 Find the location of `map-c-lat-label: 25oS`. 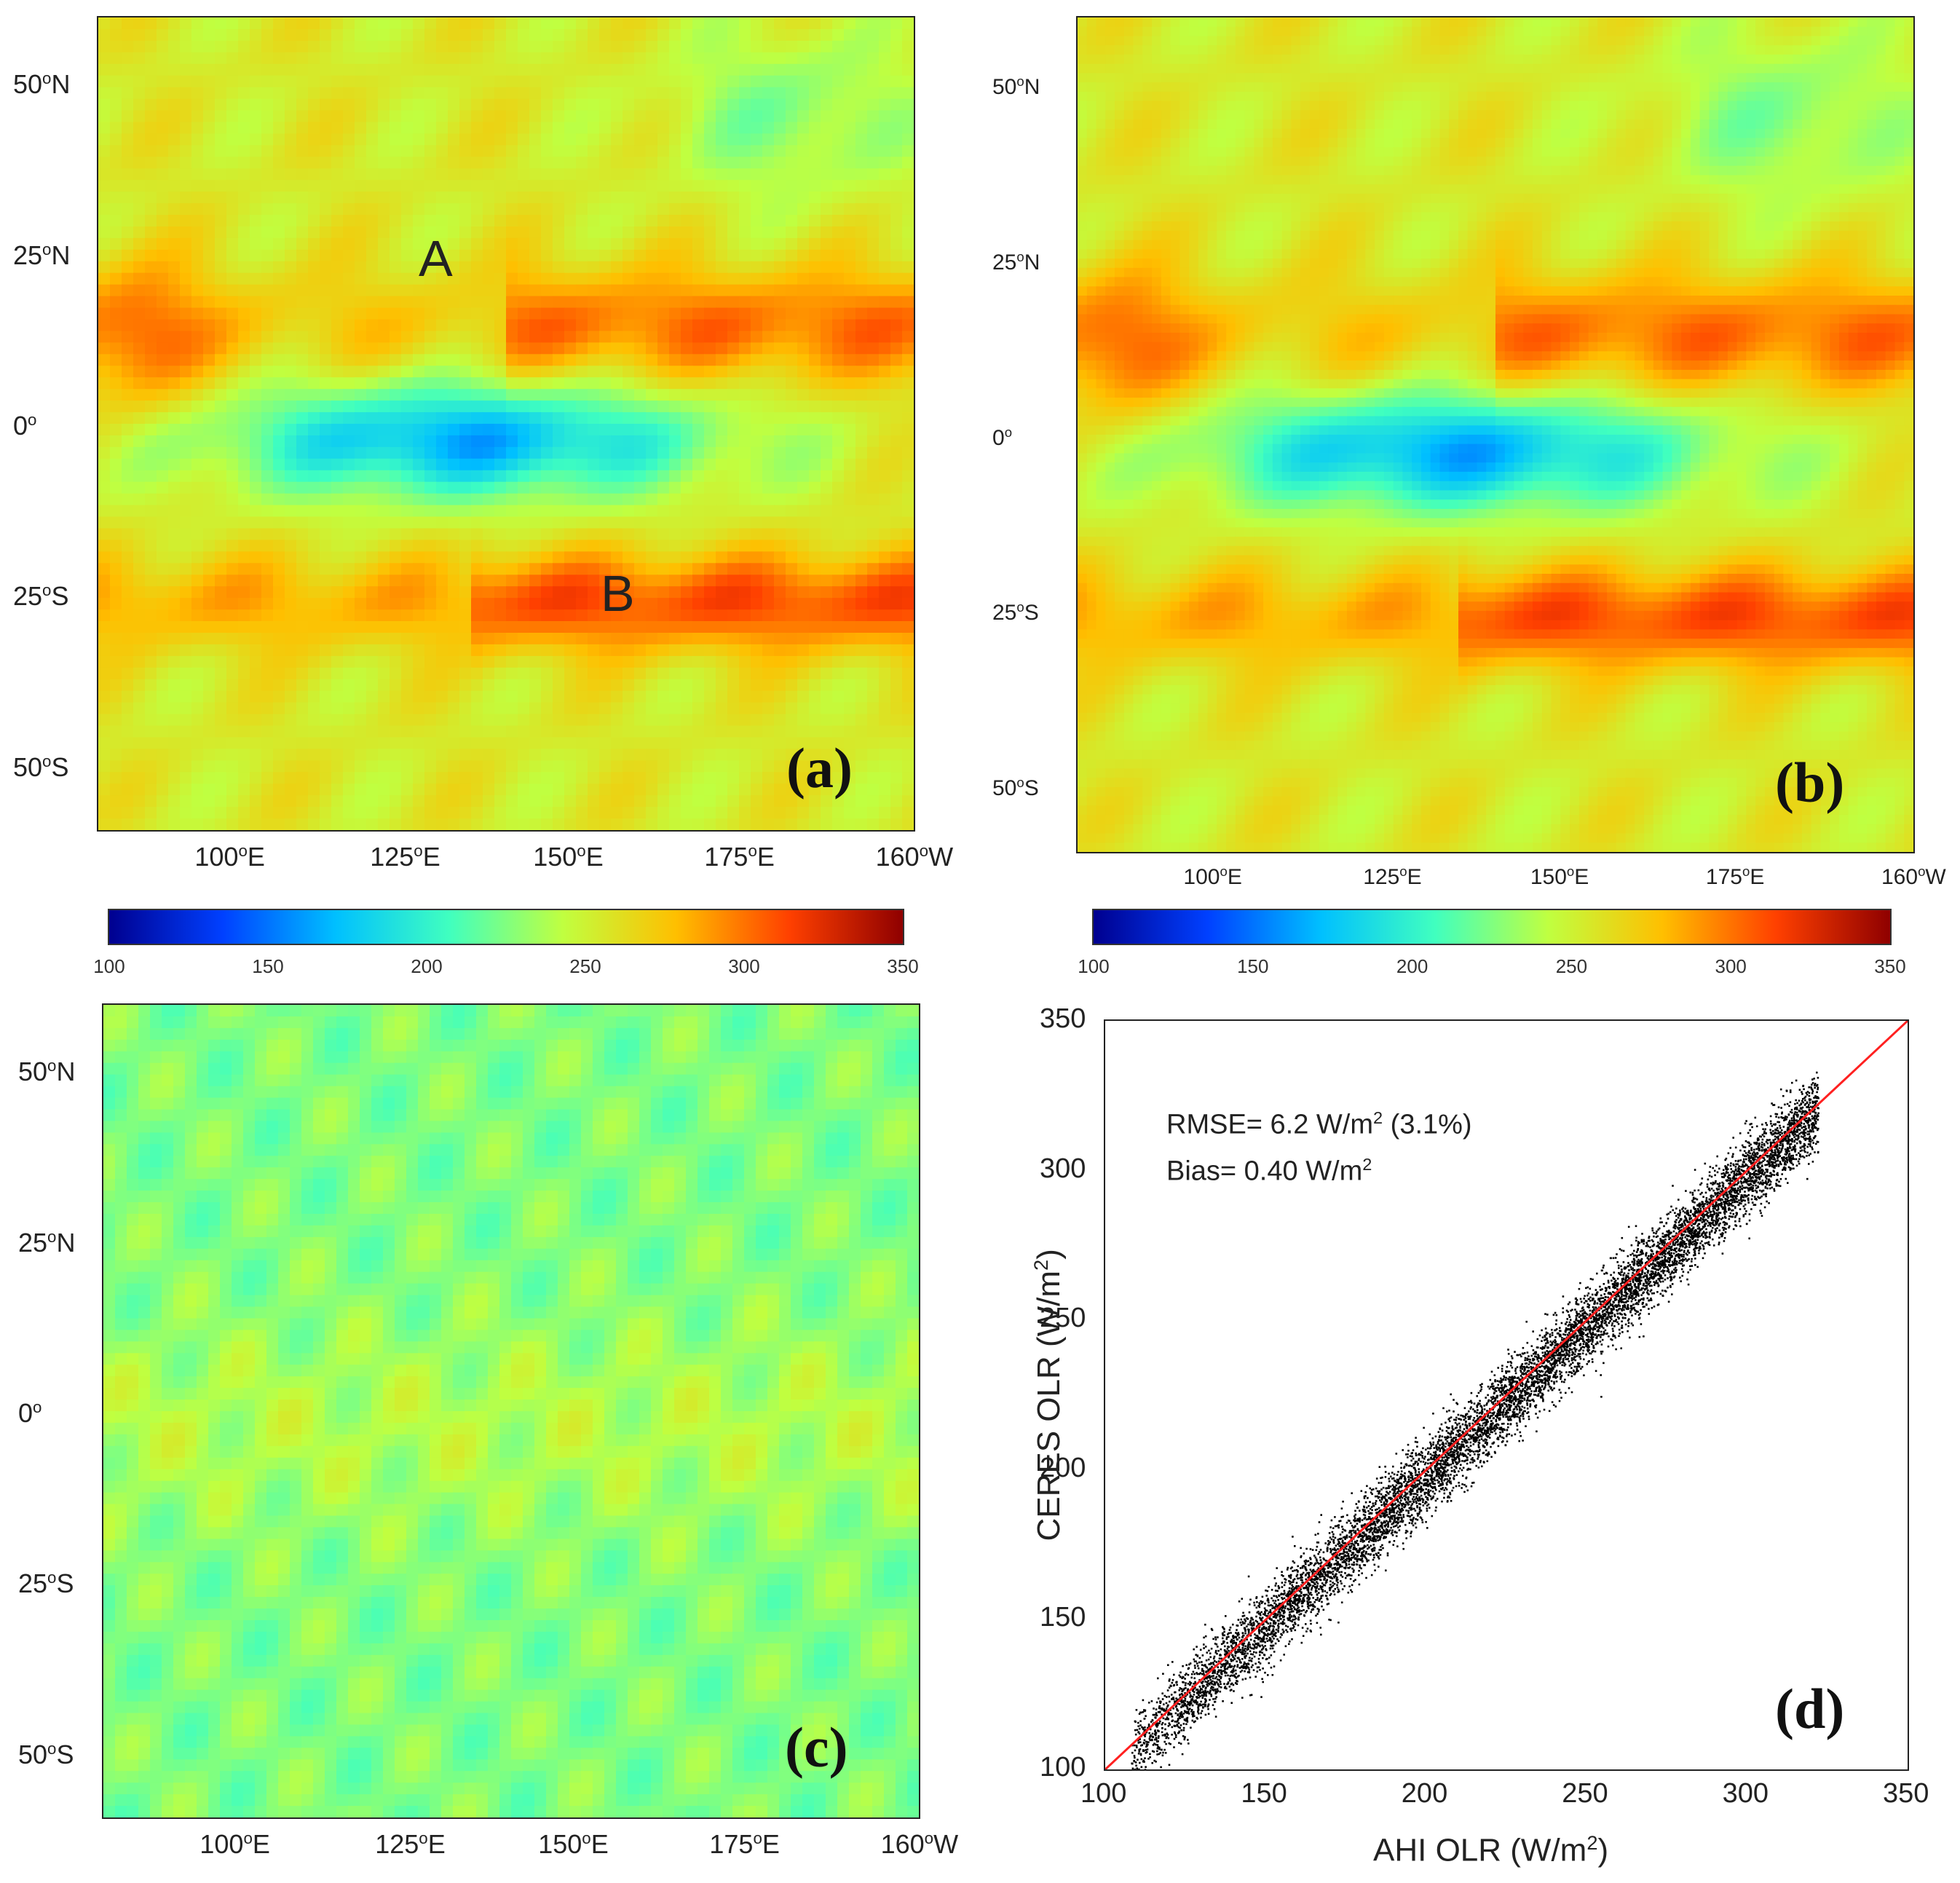

map-c-lat-label: 25oS is located at coordinates (46, 1583).